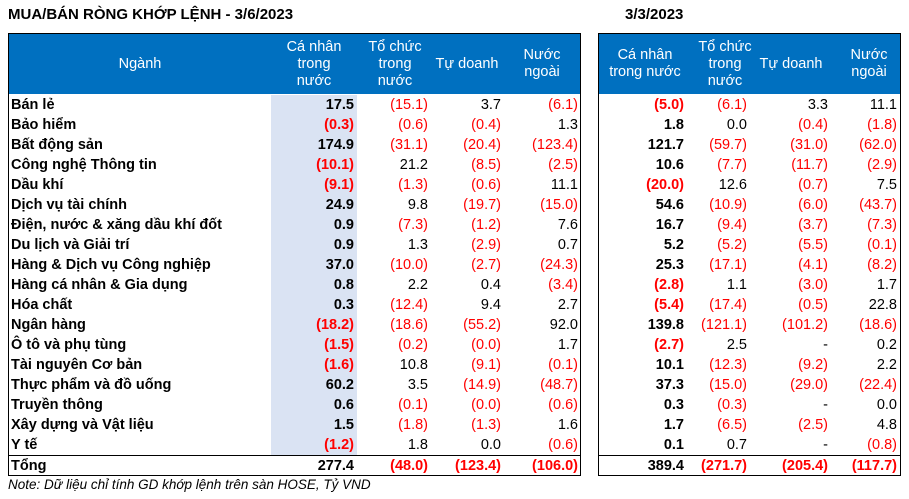 This screenshot has height=499, width=909. Describe the element at coordinates (417, 385) in the screenshot. I see `institution-value: 3.5` at that location.